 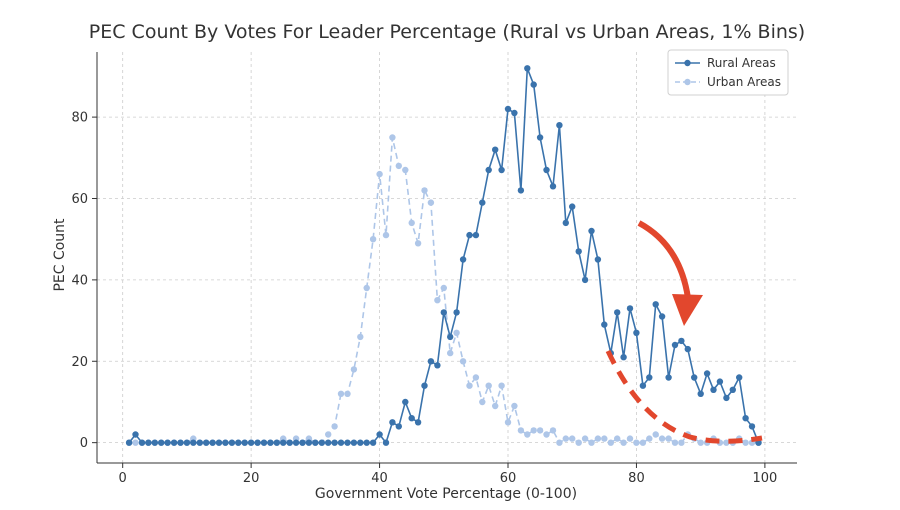 What do you see at coordinates (508, 478) in the screenshot?
I see `x-tick-label-60: 60` at bounding box center [508, 478].